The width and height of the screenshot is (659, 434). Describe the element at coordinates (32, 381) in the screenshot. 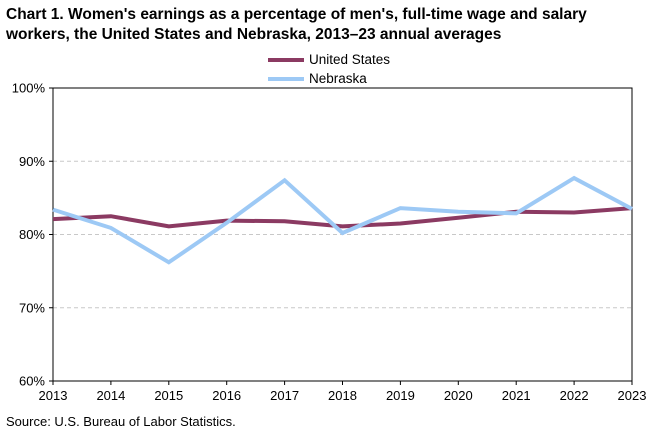

I see `y-tick-label-60: 60%` at that location.